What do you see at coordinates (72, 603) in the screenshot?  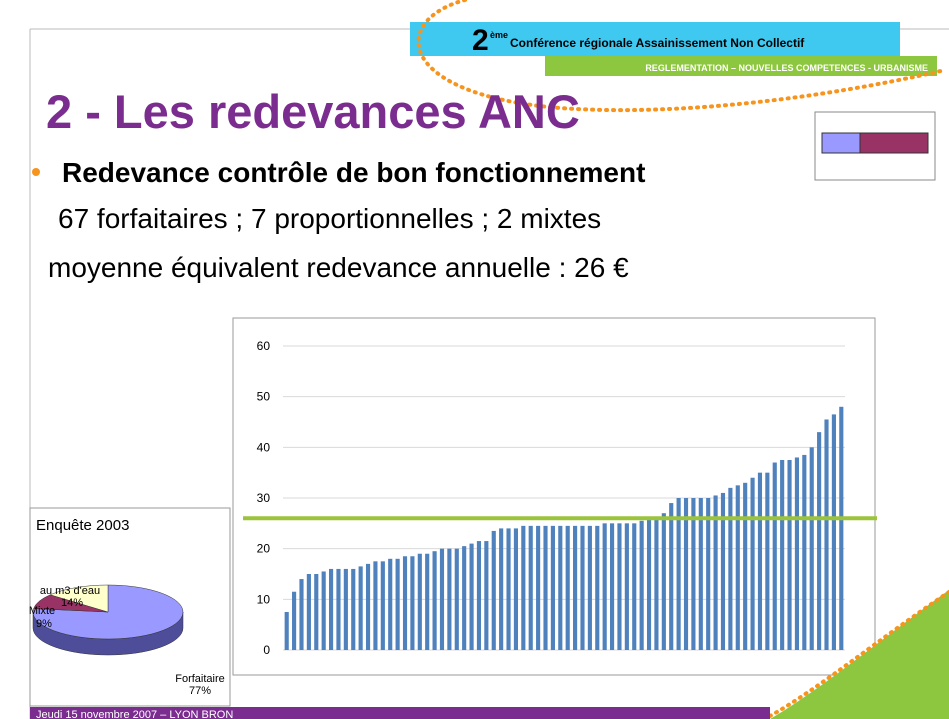 I see `pie-value-label: 14%` at bounding box center [72, 603].